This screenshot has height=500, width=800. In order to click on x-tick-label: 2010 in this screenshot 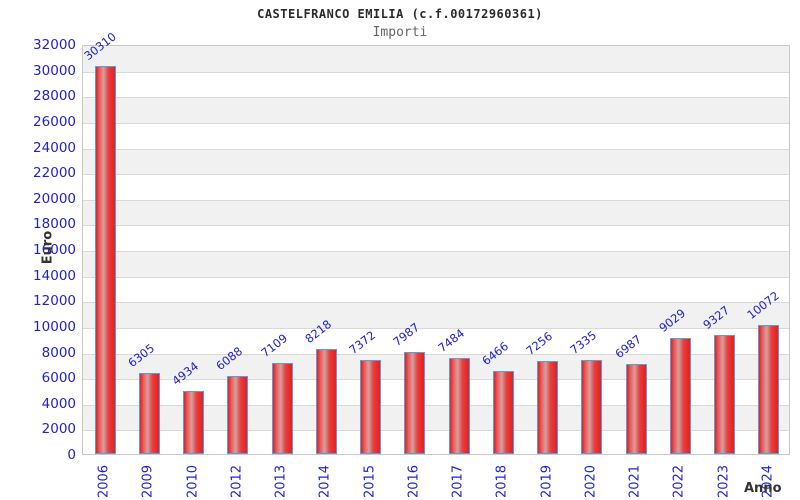, I will do `click(193, 481)`.